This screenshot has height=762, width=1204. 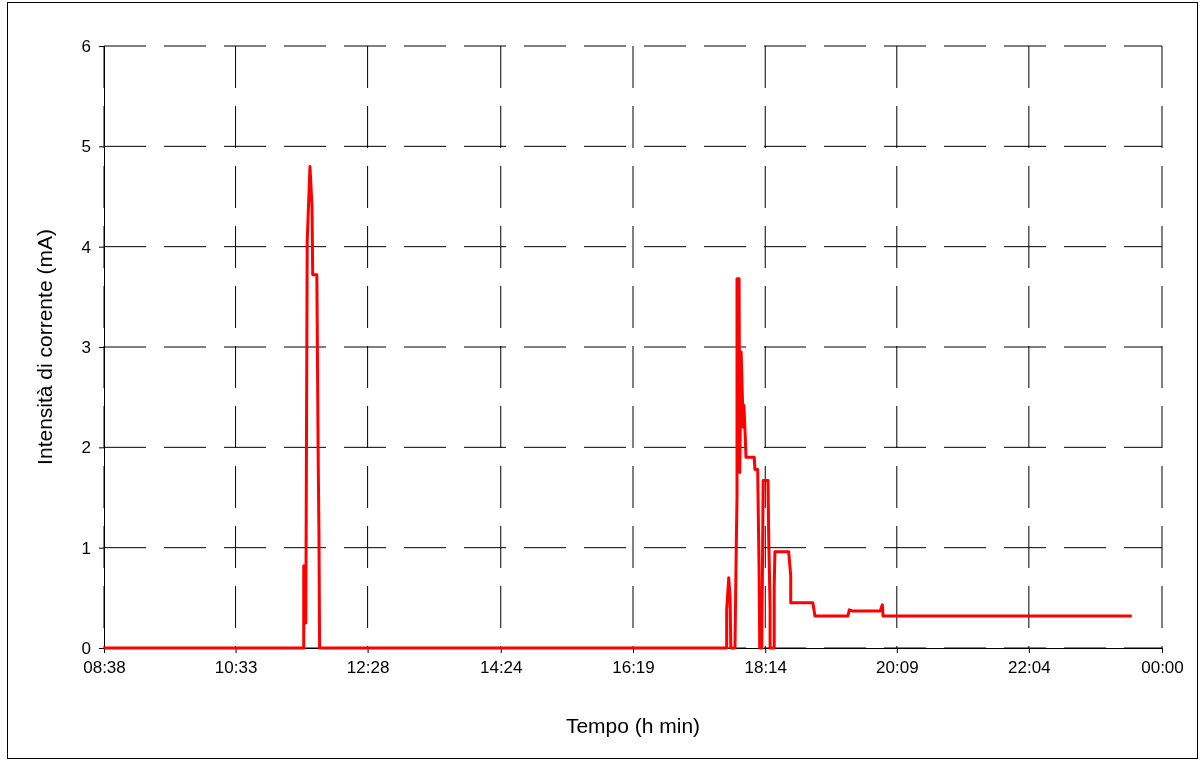 What do you see at coordinates (86, 46) in the screenshot?
I see `y-tick-label: 6` at bounding box center [86, 46].